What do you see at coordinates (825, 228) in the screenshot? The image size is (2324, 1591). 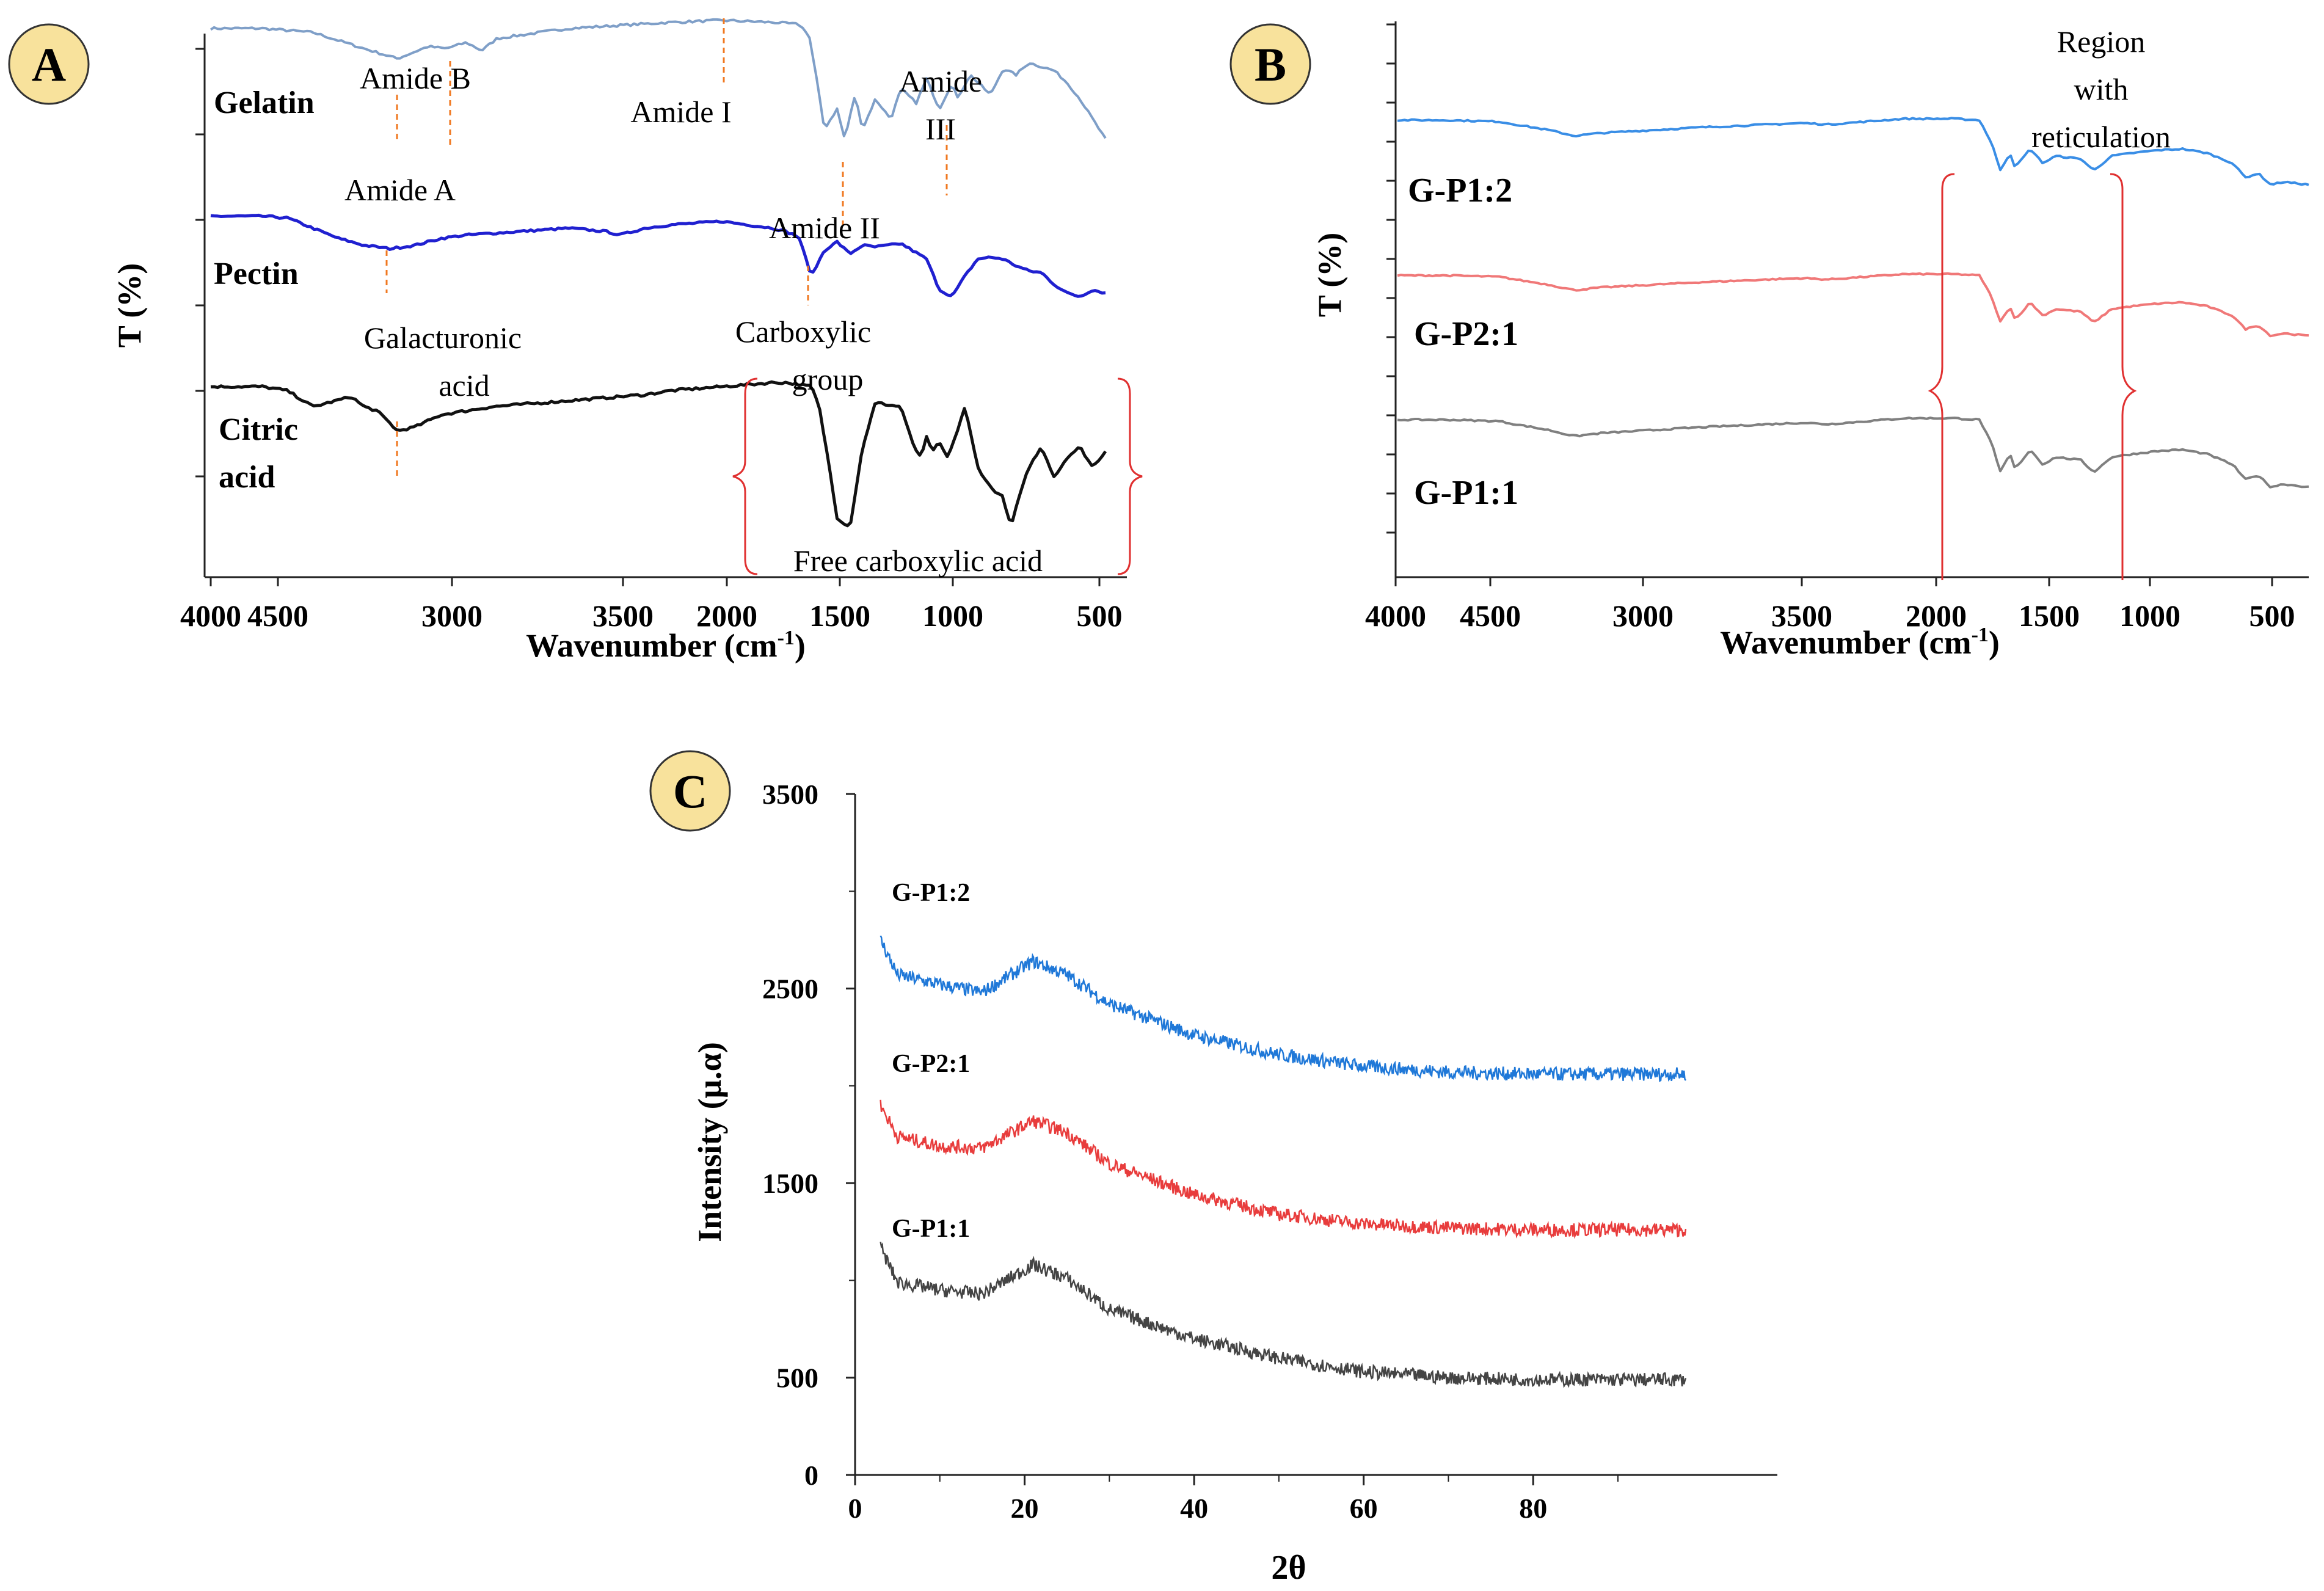 I see `annot-amide-ii: Amide II` at bounding box center [825, 228].